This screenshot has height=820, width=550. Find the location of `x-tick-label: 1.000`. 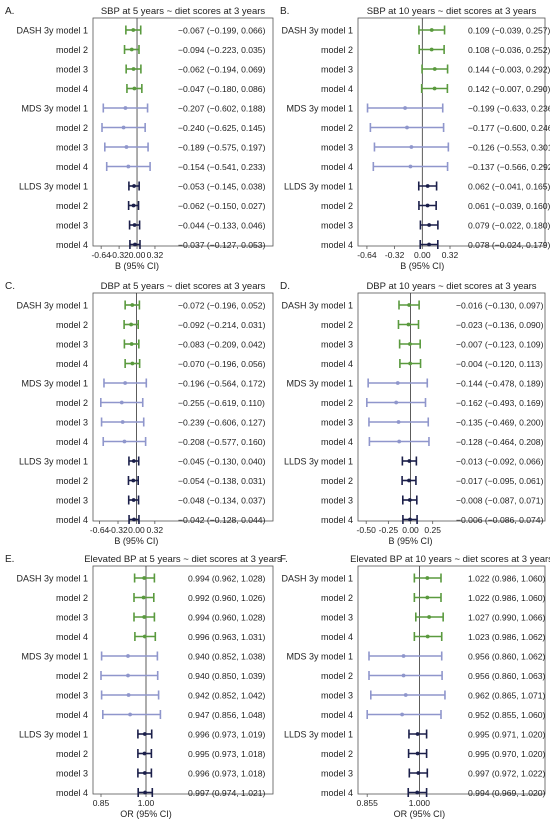

x-tick-label: 1.000 is located at coordinates (420, 803).